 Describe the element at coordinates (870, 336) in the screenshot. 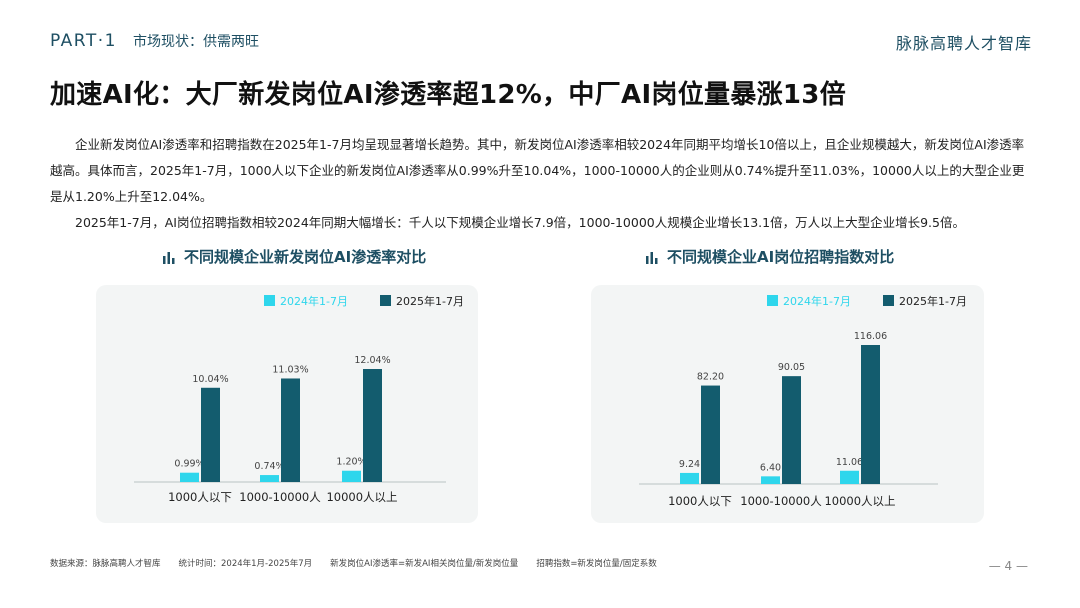

I see `data-label: 116.06` at that location.